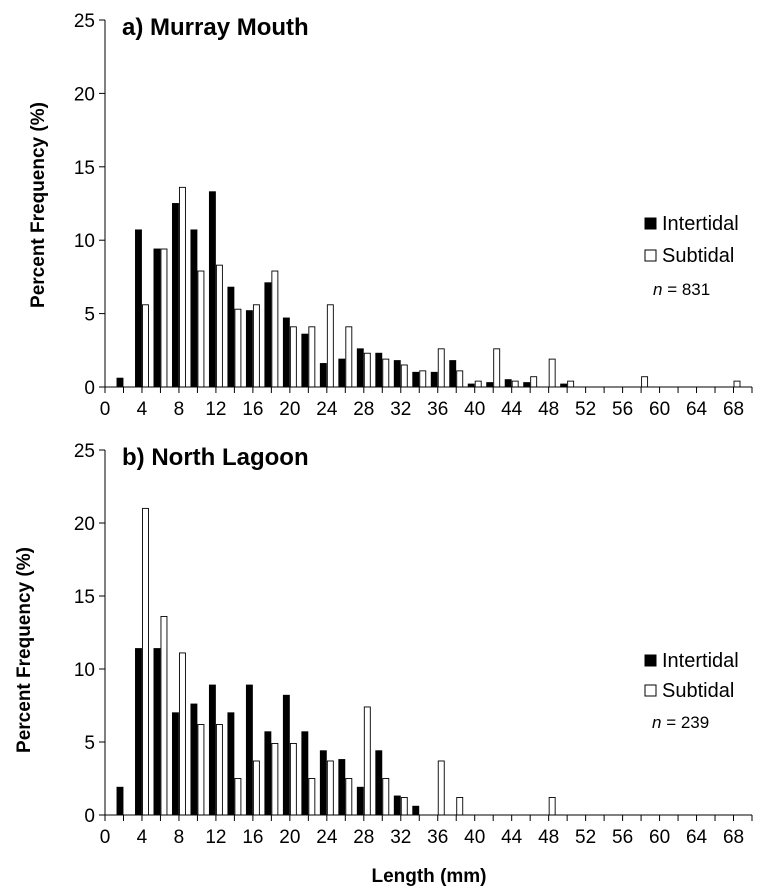 Image resolution: width=762 pixels, height=890 pixels. Describe the element at coordinates (650, 660) in the screenshot. I see `legend-swatch-intertidal` at that location.